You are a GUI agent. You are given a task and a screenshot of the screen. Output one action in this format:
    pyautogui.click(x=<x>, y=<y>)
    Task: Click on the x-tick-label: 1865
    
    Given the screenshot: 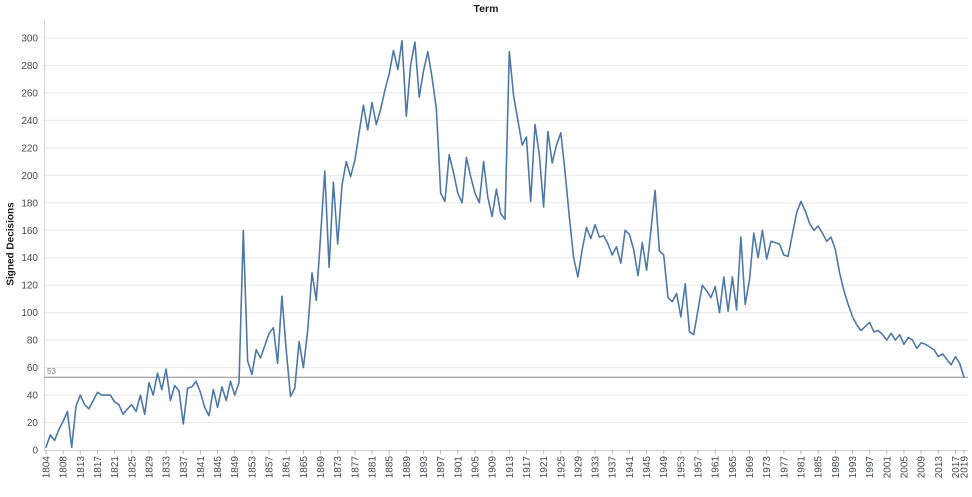 What is the action you would take?
    pyautogui.click(x=304, y=467)
    